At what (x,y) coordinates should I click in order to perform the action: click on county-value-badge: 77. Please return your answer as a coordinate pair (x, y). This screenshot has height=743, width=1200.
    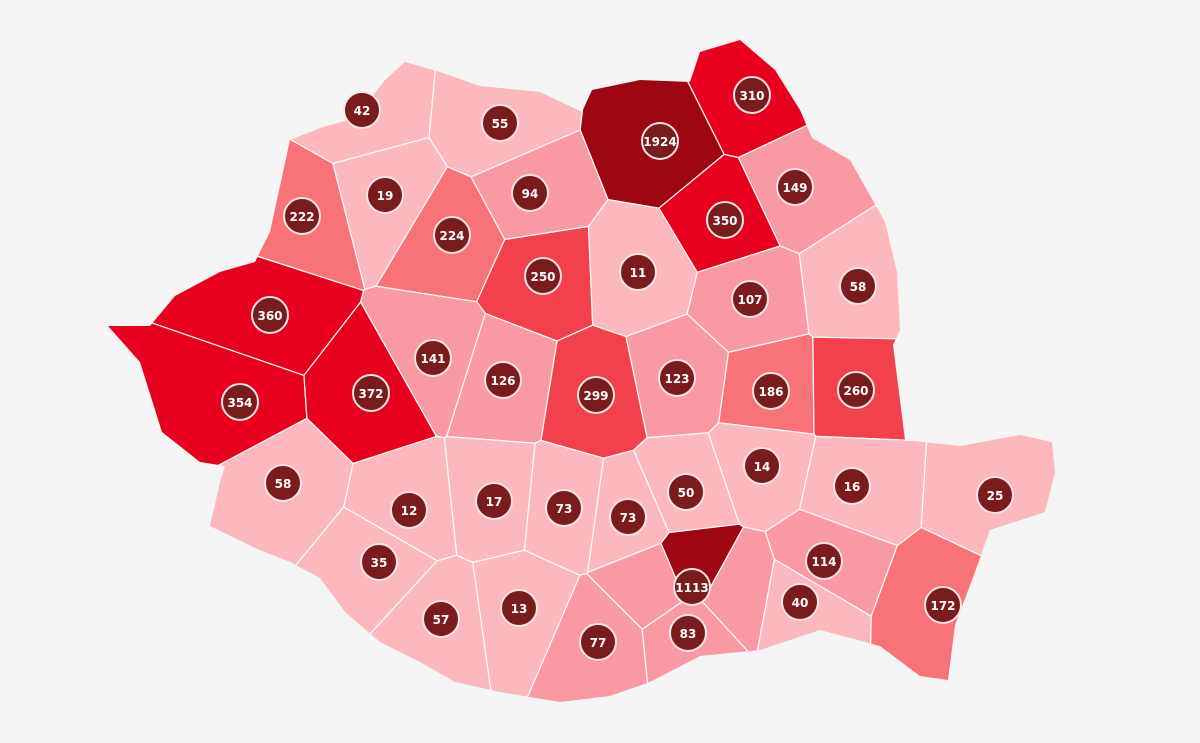
    Looking at the image, I should click on (598, 642).